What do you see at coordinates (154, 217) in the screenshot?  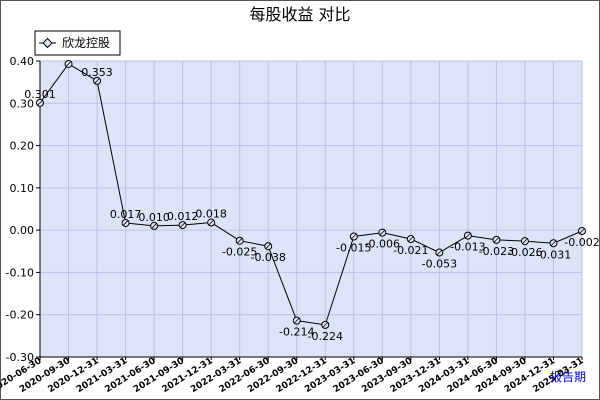 I see `data-label: 0.010` at bounding box center [154, 217].